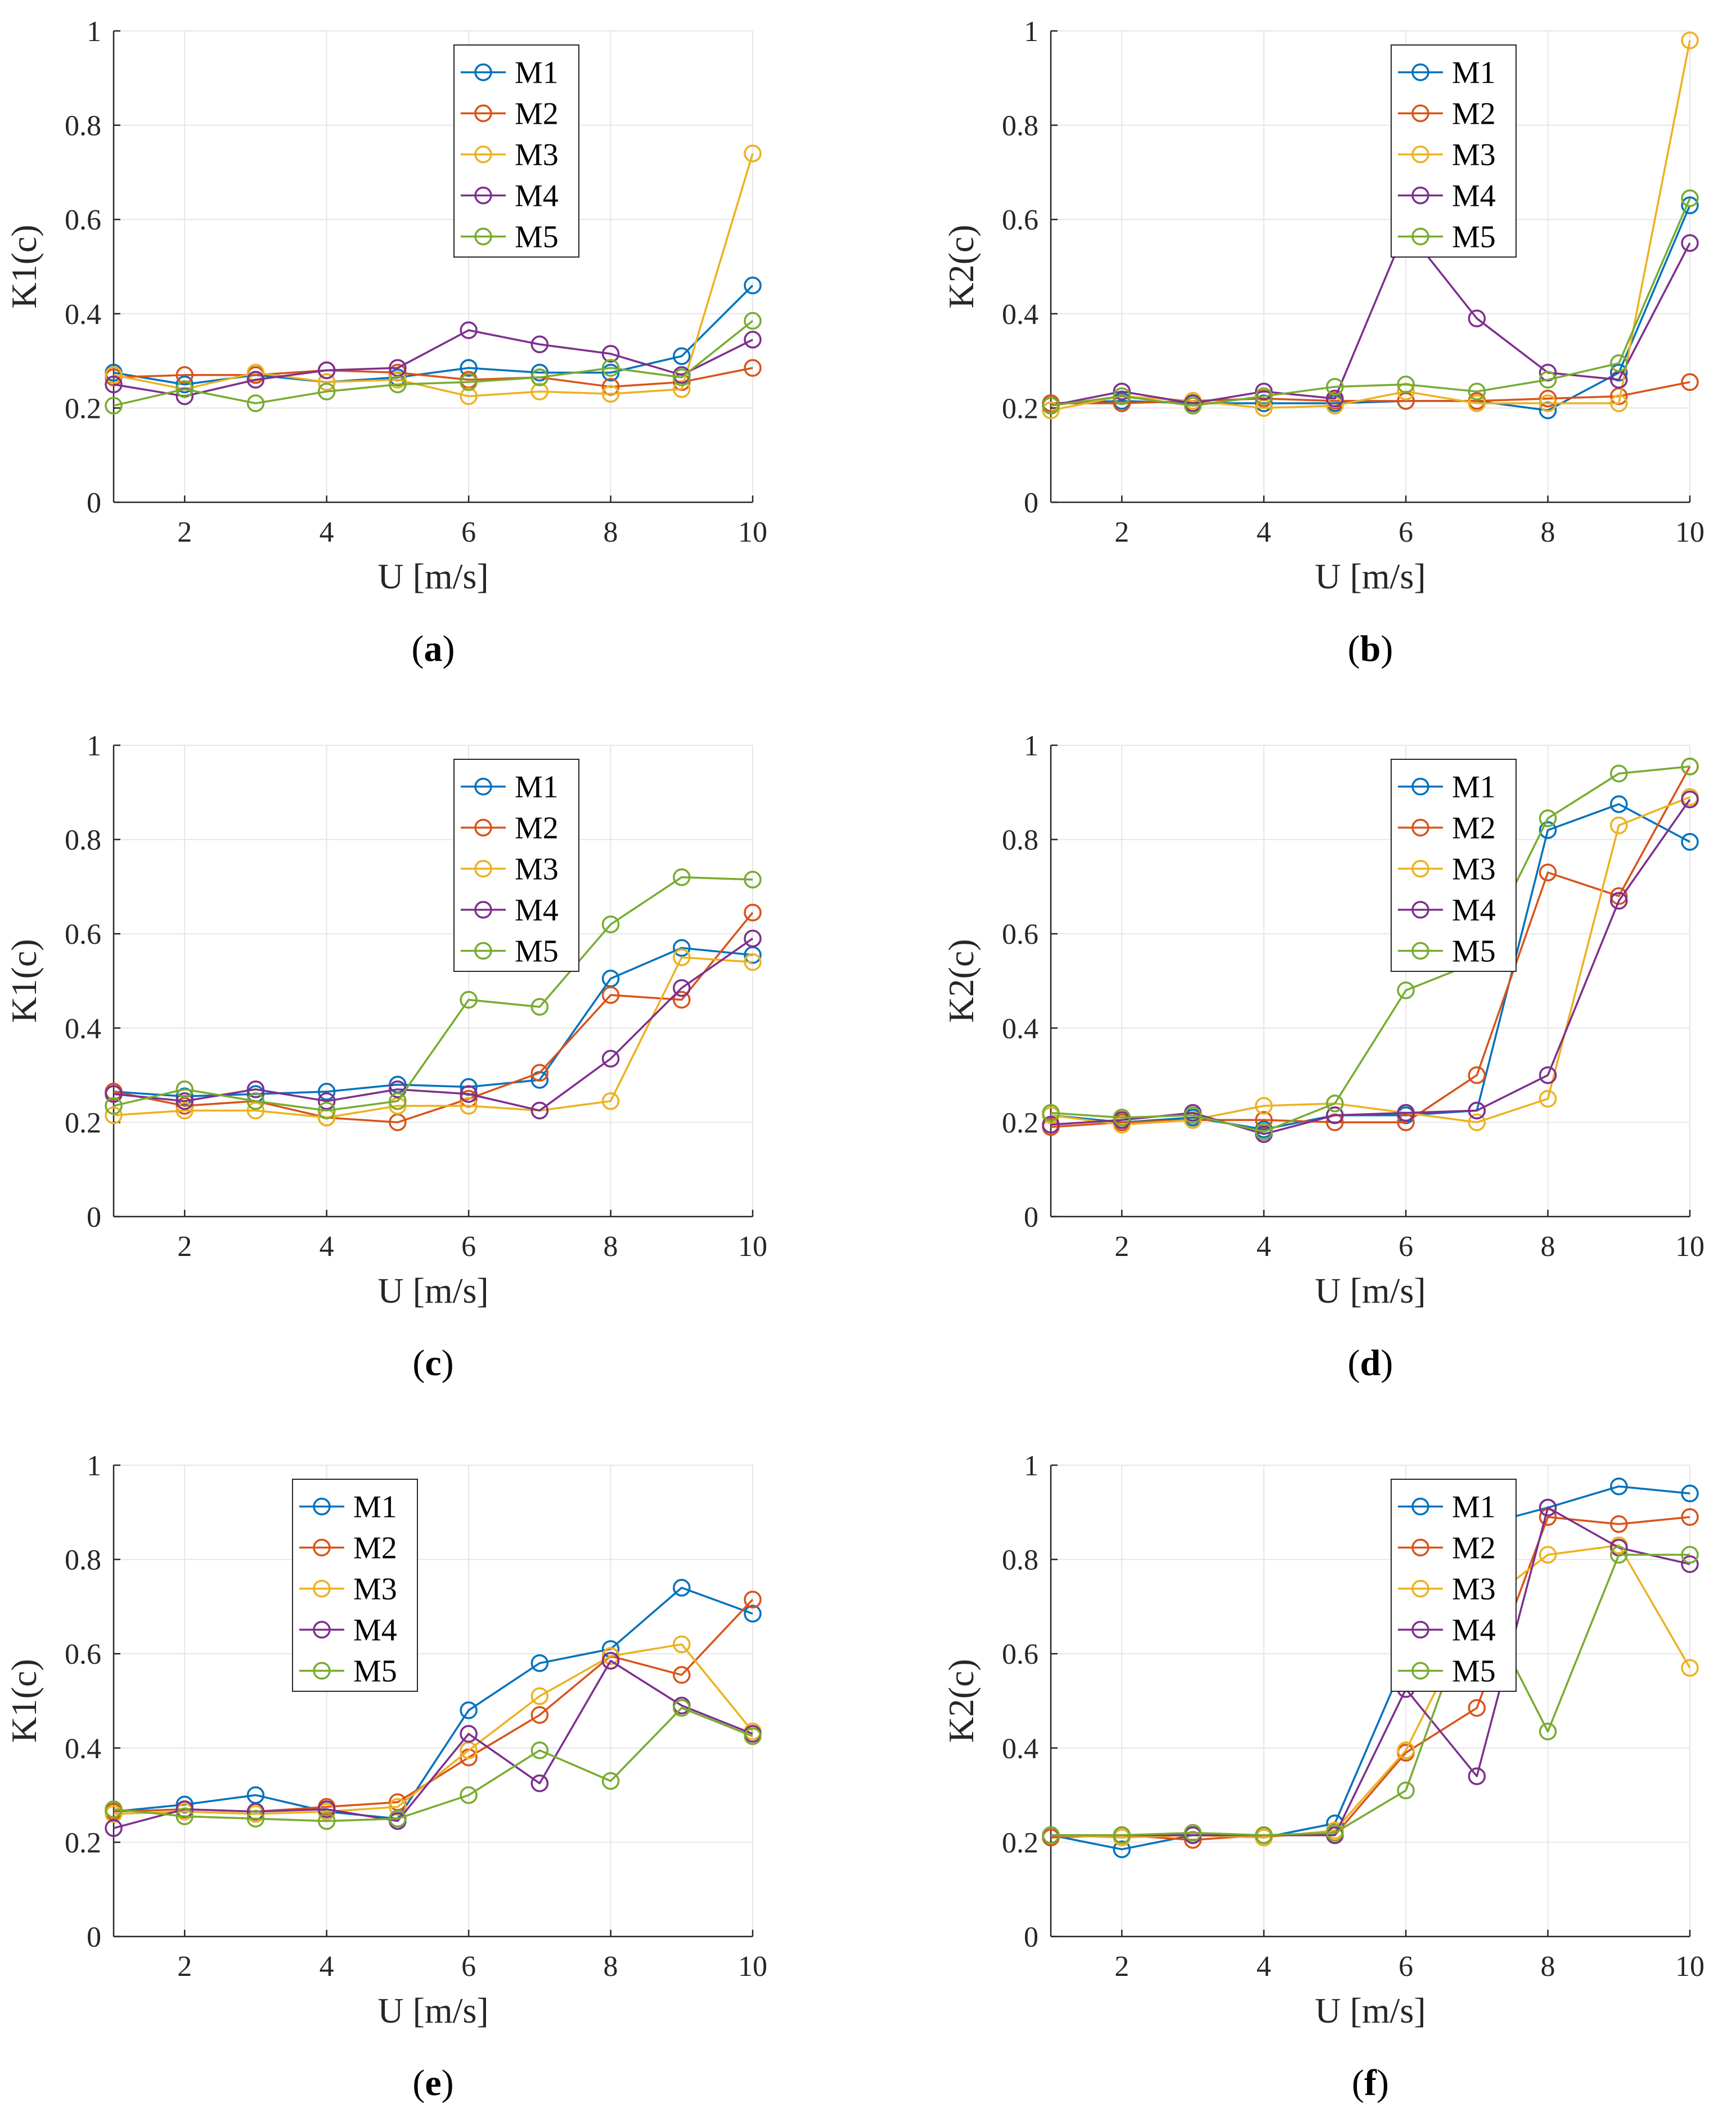 This screenshot has width=1736, height=2121. I want to click on series-line-m1, so click(1370, 967).